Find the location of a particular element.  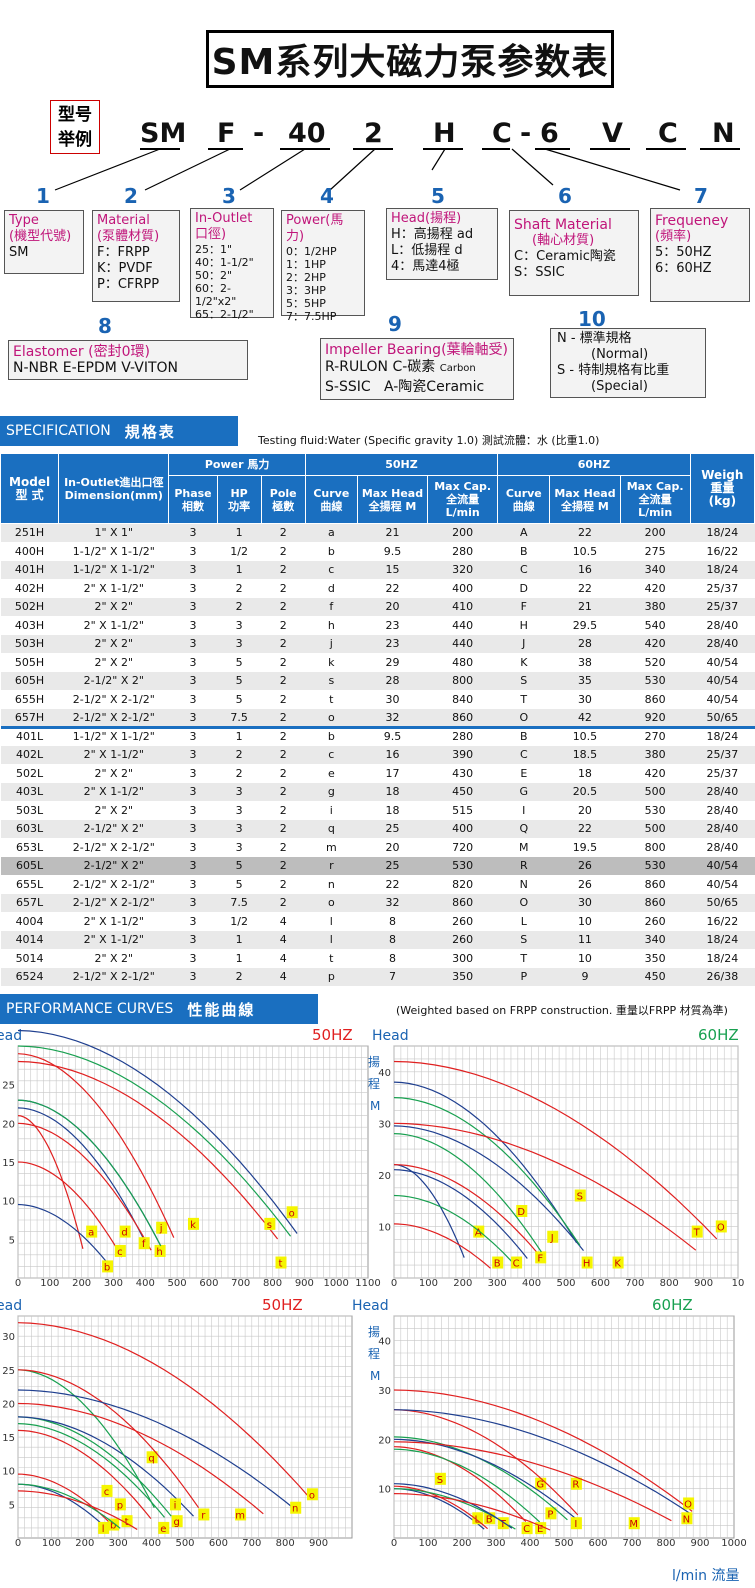

table-cell: c is located at coordinates (331, 755).